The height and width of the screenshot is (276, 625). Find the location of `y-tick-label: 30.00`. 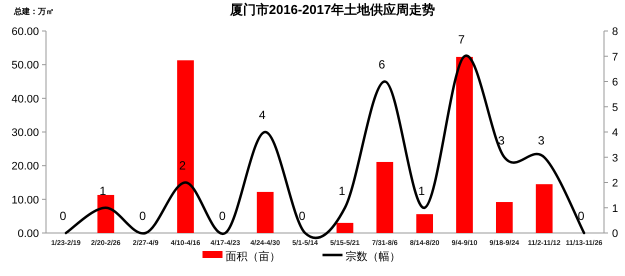

y-tick-label: 30.00 is located at coordinates (25, 133).